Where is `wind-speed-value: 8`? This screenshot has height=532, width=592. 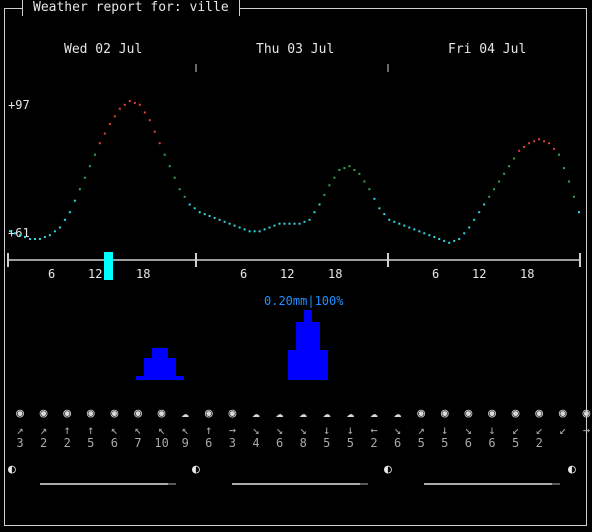
wind-speed-value: 8 is located at coordinates (303, 443).